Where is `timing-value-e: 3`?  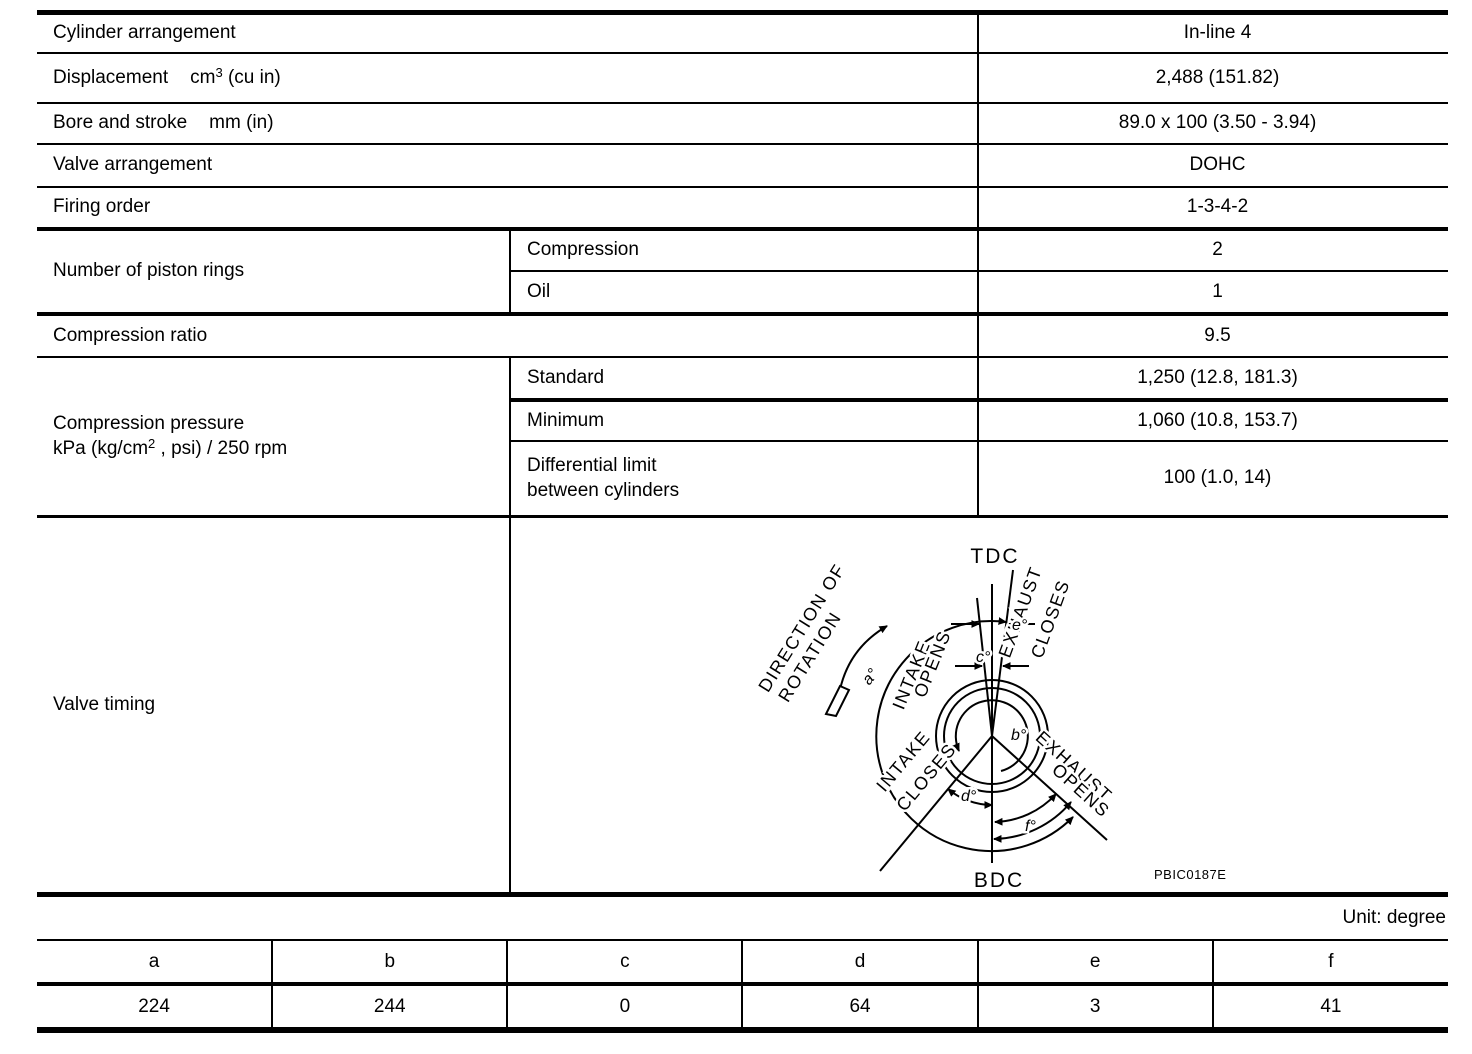
timing-value-e: 3 is located at coordinates (1094, 1008).